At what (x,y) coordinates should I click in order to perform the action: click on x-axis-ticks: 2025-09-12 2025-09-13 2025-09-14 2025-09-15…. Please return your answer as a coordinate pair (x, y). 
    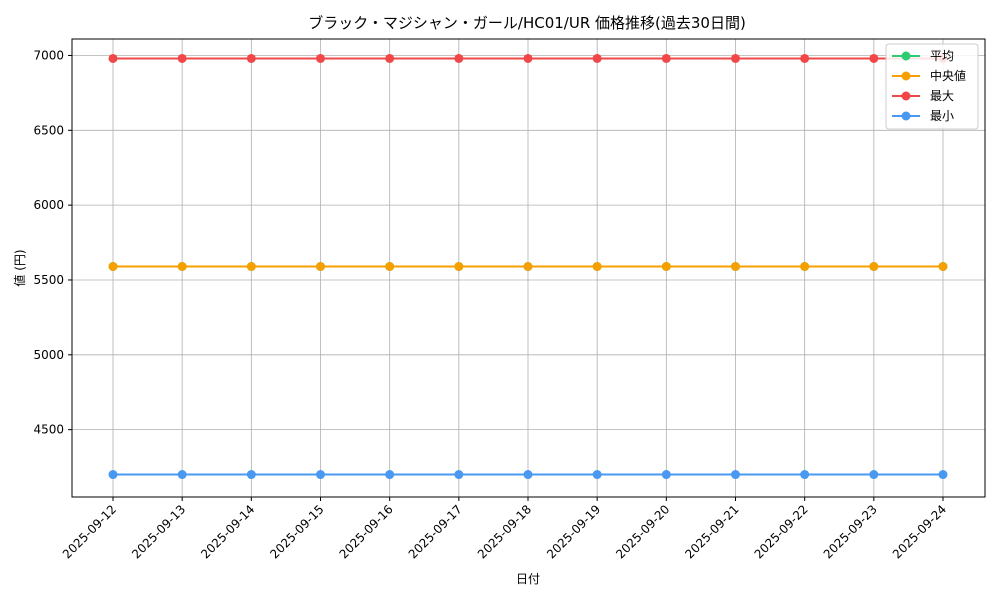
    Looking at the image, I should click on (504, 529).